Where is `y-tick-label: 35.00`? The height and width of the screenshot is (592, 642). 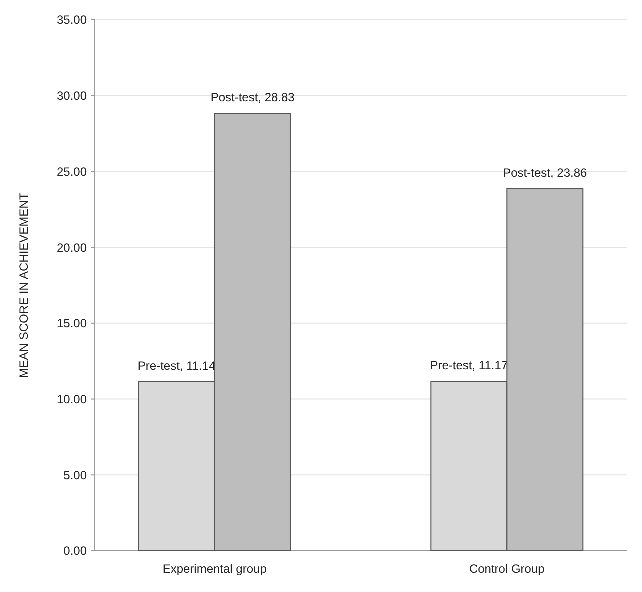
y-tick-label: 35.00 is located at coordinates (72, 20).